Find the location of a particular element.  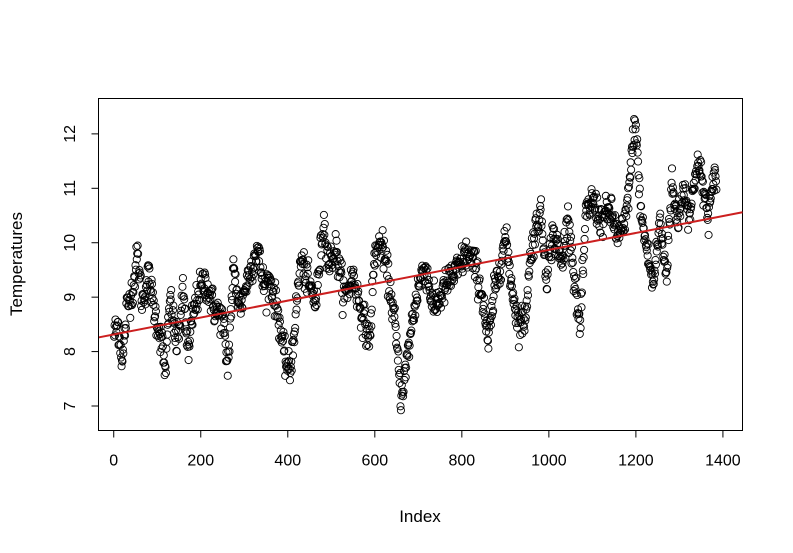

y-axis: 7 8 9 10 11 12 is located at coordinates (80, 267).